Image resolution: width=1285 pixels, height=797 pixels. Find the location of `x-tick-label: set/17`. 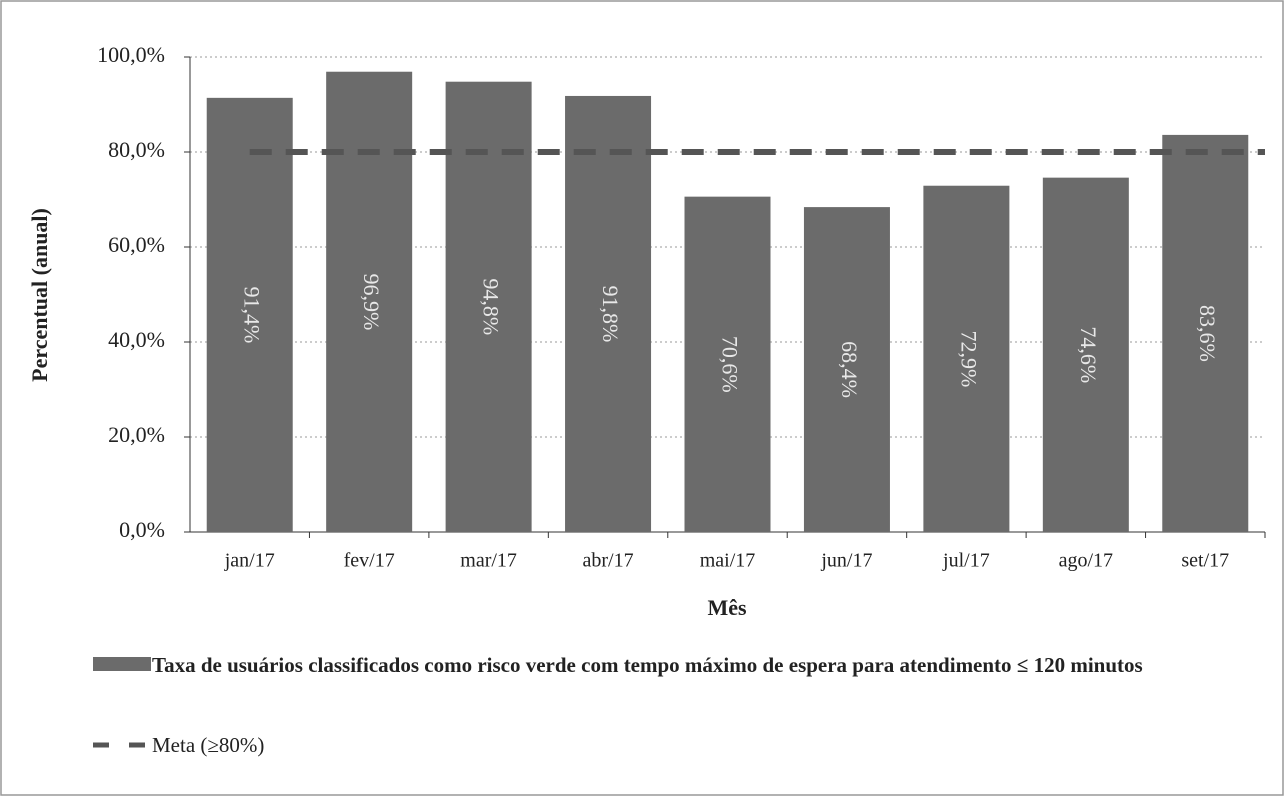

x-tick-label: set/17 is located at coordinates (1205, 561).